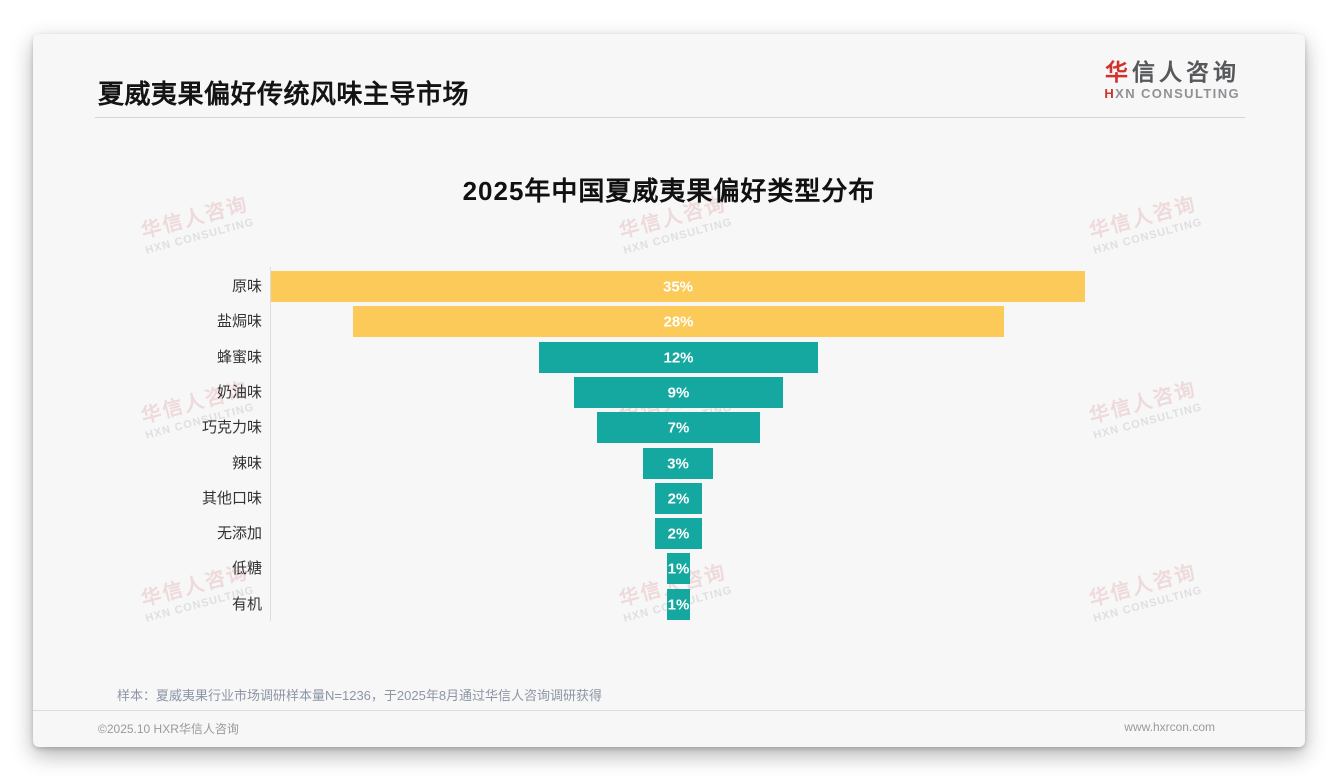  Describe the element at coordinates (246, 604) in the screenshot. I see `category-label: 有机` at that location.